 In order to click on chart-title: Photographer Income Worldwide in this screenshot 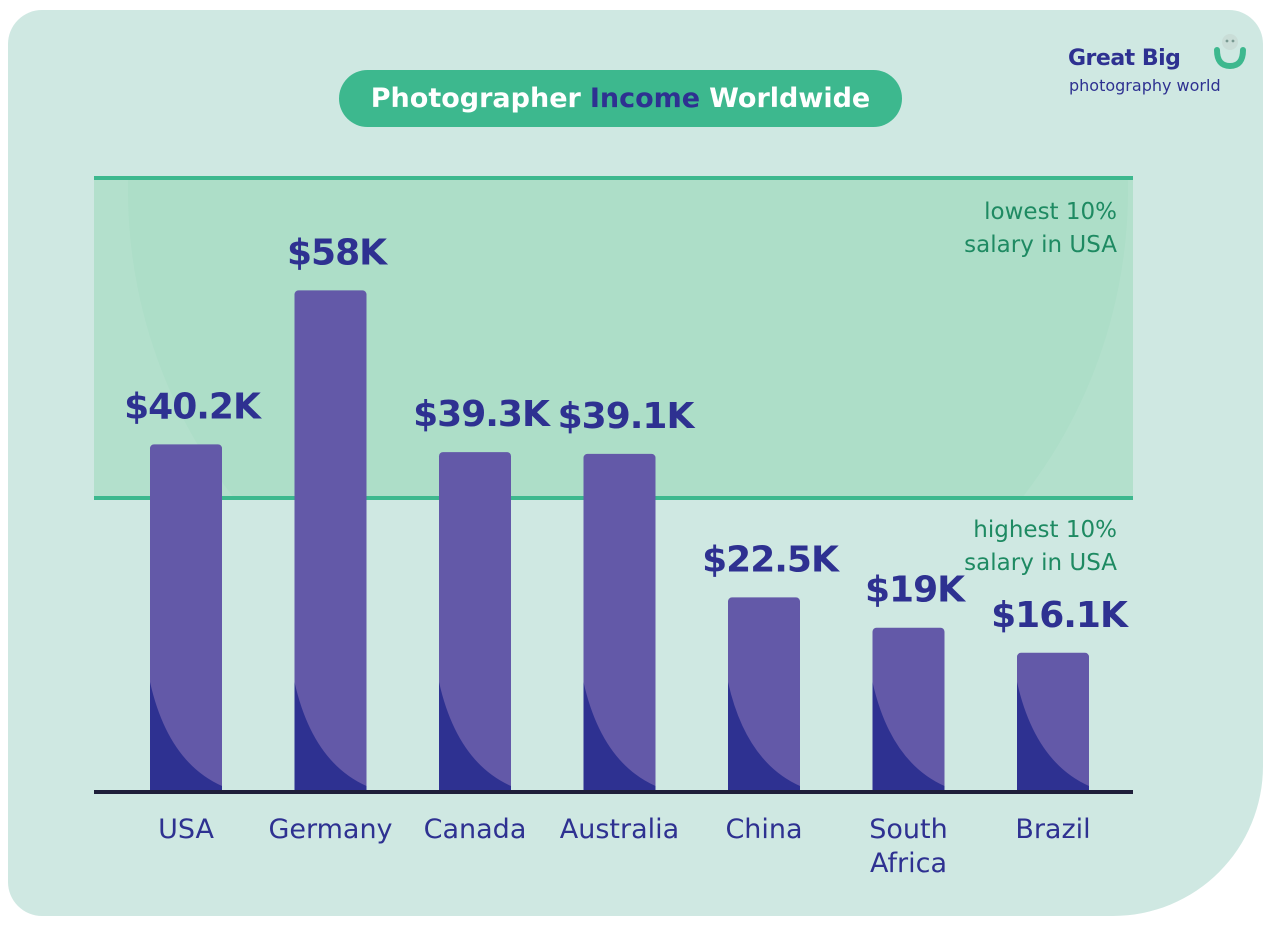, I will do `click(620, 98)`.